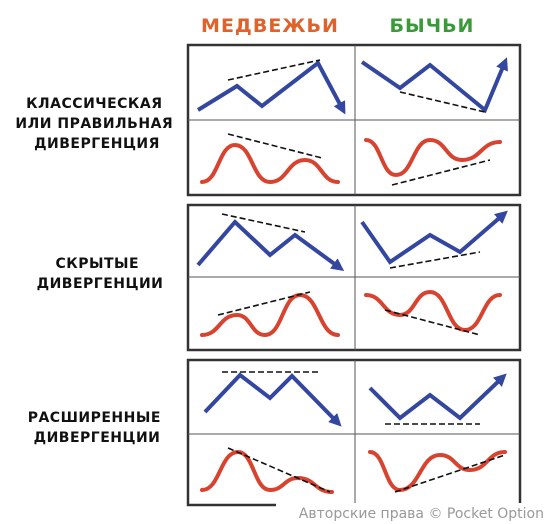 Image resolution: width=550 pixels, height=524 pixels. Describe the element at coordinates (432, 26) in the screenshot. I see `column-header: БЫЧЬИ` at that location.